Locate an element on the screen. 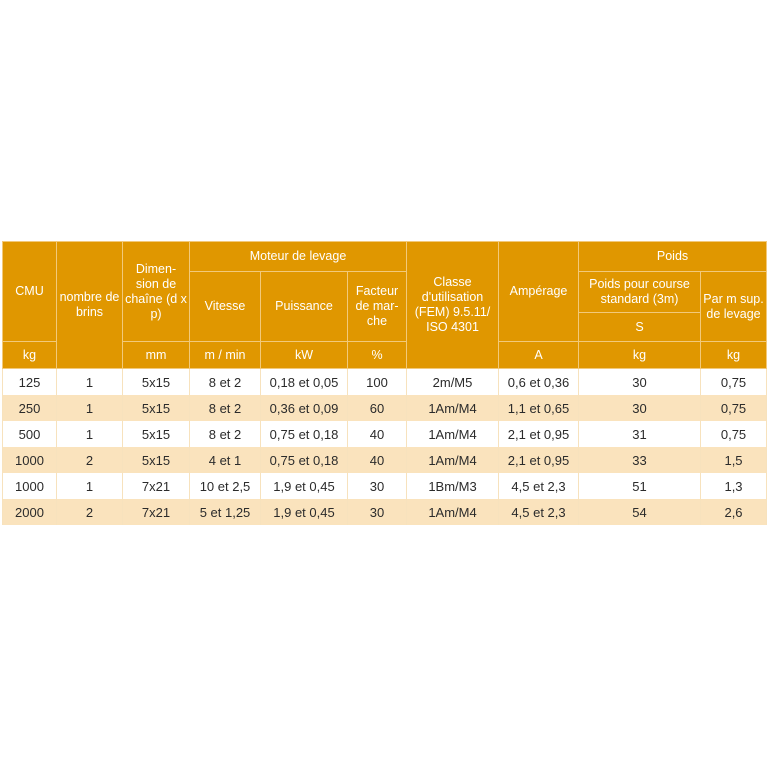 The height and width of the screenshot is (768, 768). cell-cmu: 125 is located at coordinates (29, 381).